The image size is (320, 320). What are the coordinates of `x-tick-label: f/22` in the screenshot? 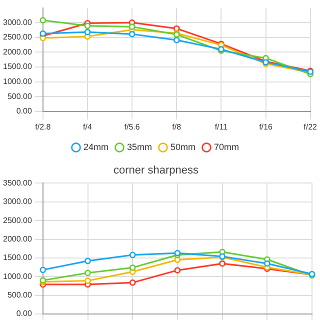 It's located at (311, 127).